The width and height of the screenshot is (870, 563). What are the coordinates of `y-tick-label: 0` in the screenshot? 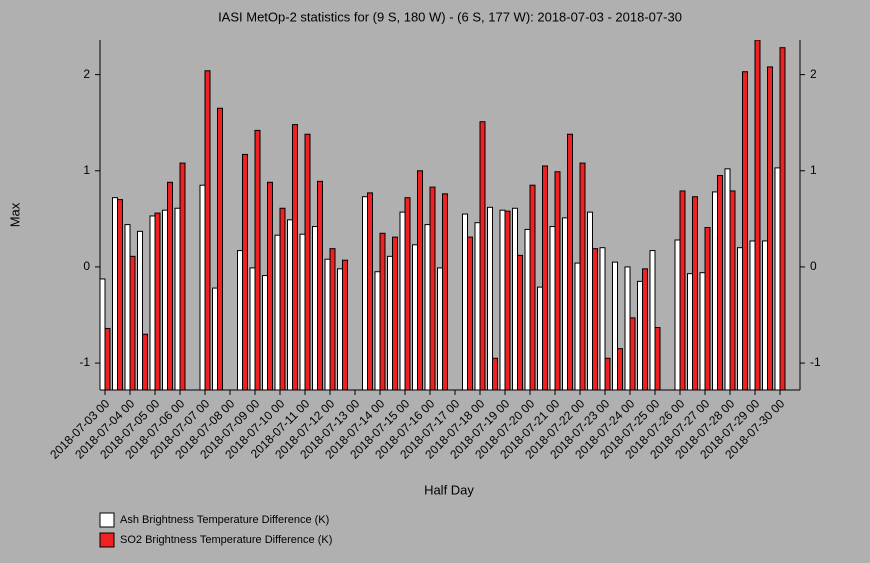 It's located at (86, 266).